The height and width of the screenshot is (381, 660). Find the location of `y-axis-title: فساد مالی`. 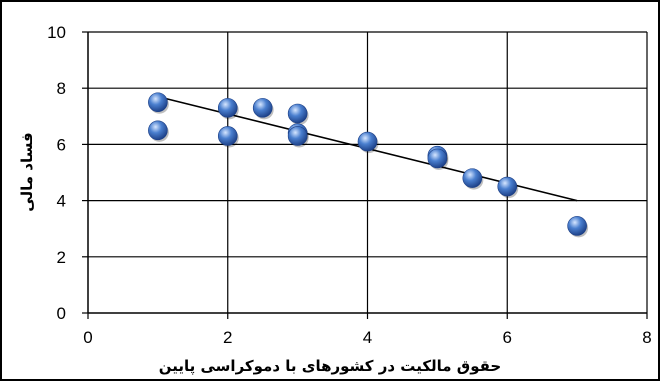

y-axis-title: فساد مالی is located at coordinates (27, 171).